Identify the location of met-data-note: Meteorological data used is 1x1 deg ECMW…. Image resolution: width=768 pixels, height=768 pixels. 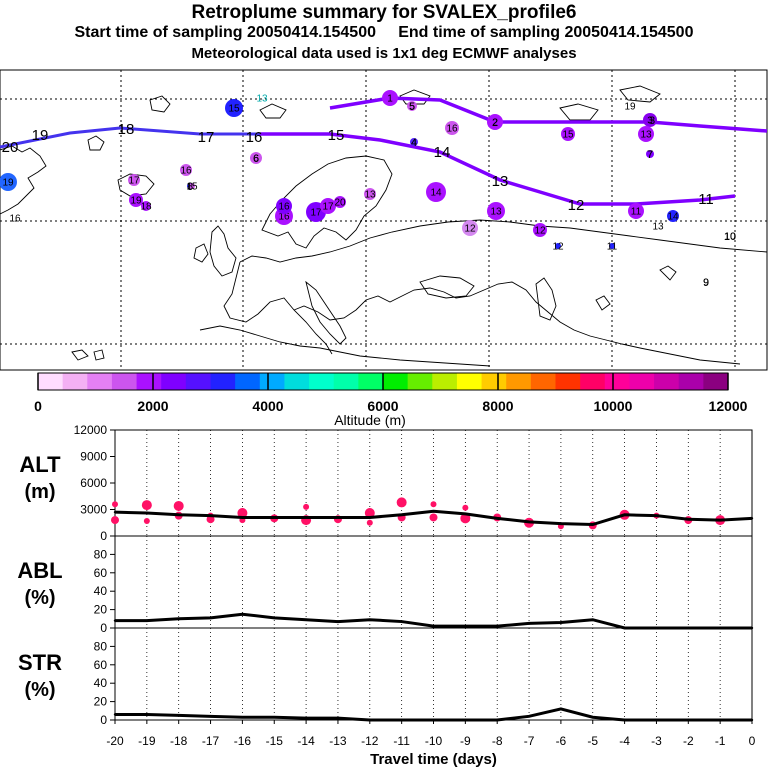
(384, 53).